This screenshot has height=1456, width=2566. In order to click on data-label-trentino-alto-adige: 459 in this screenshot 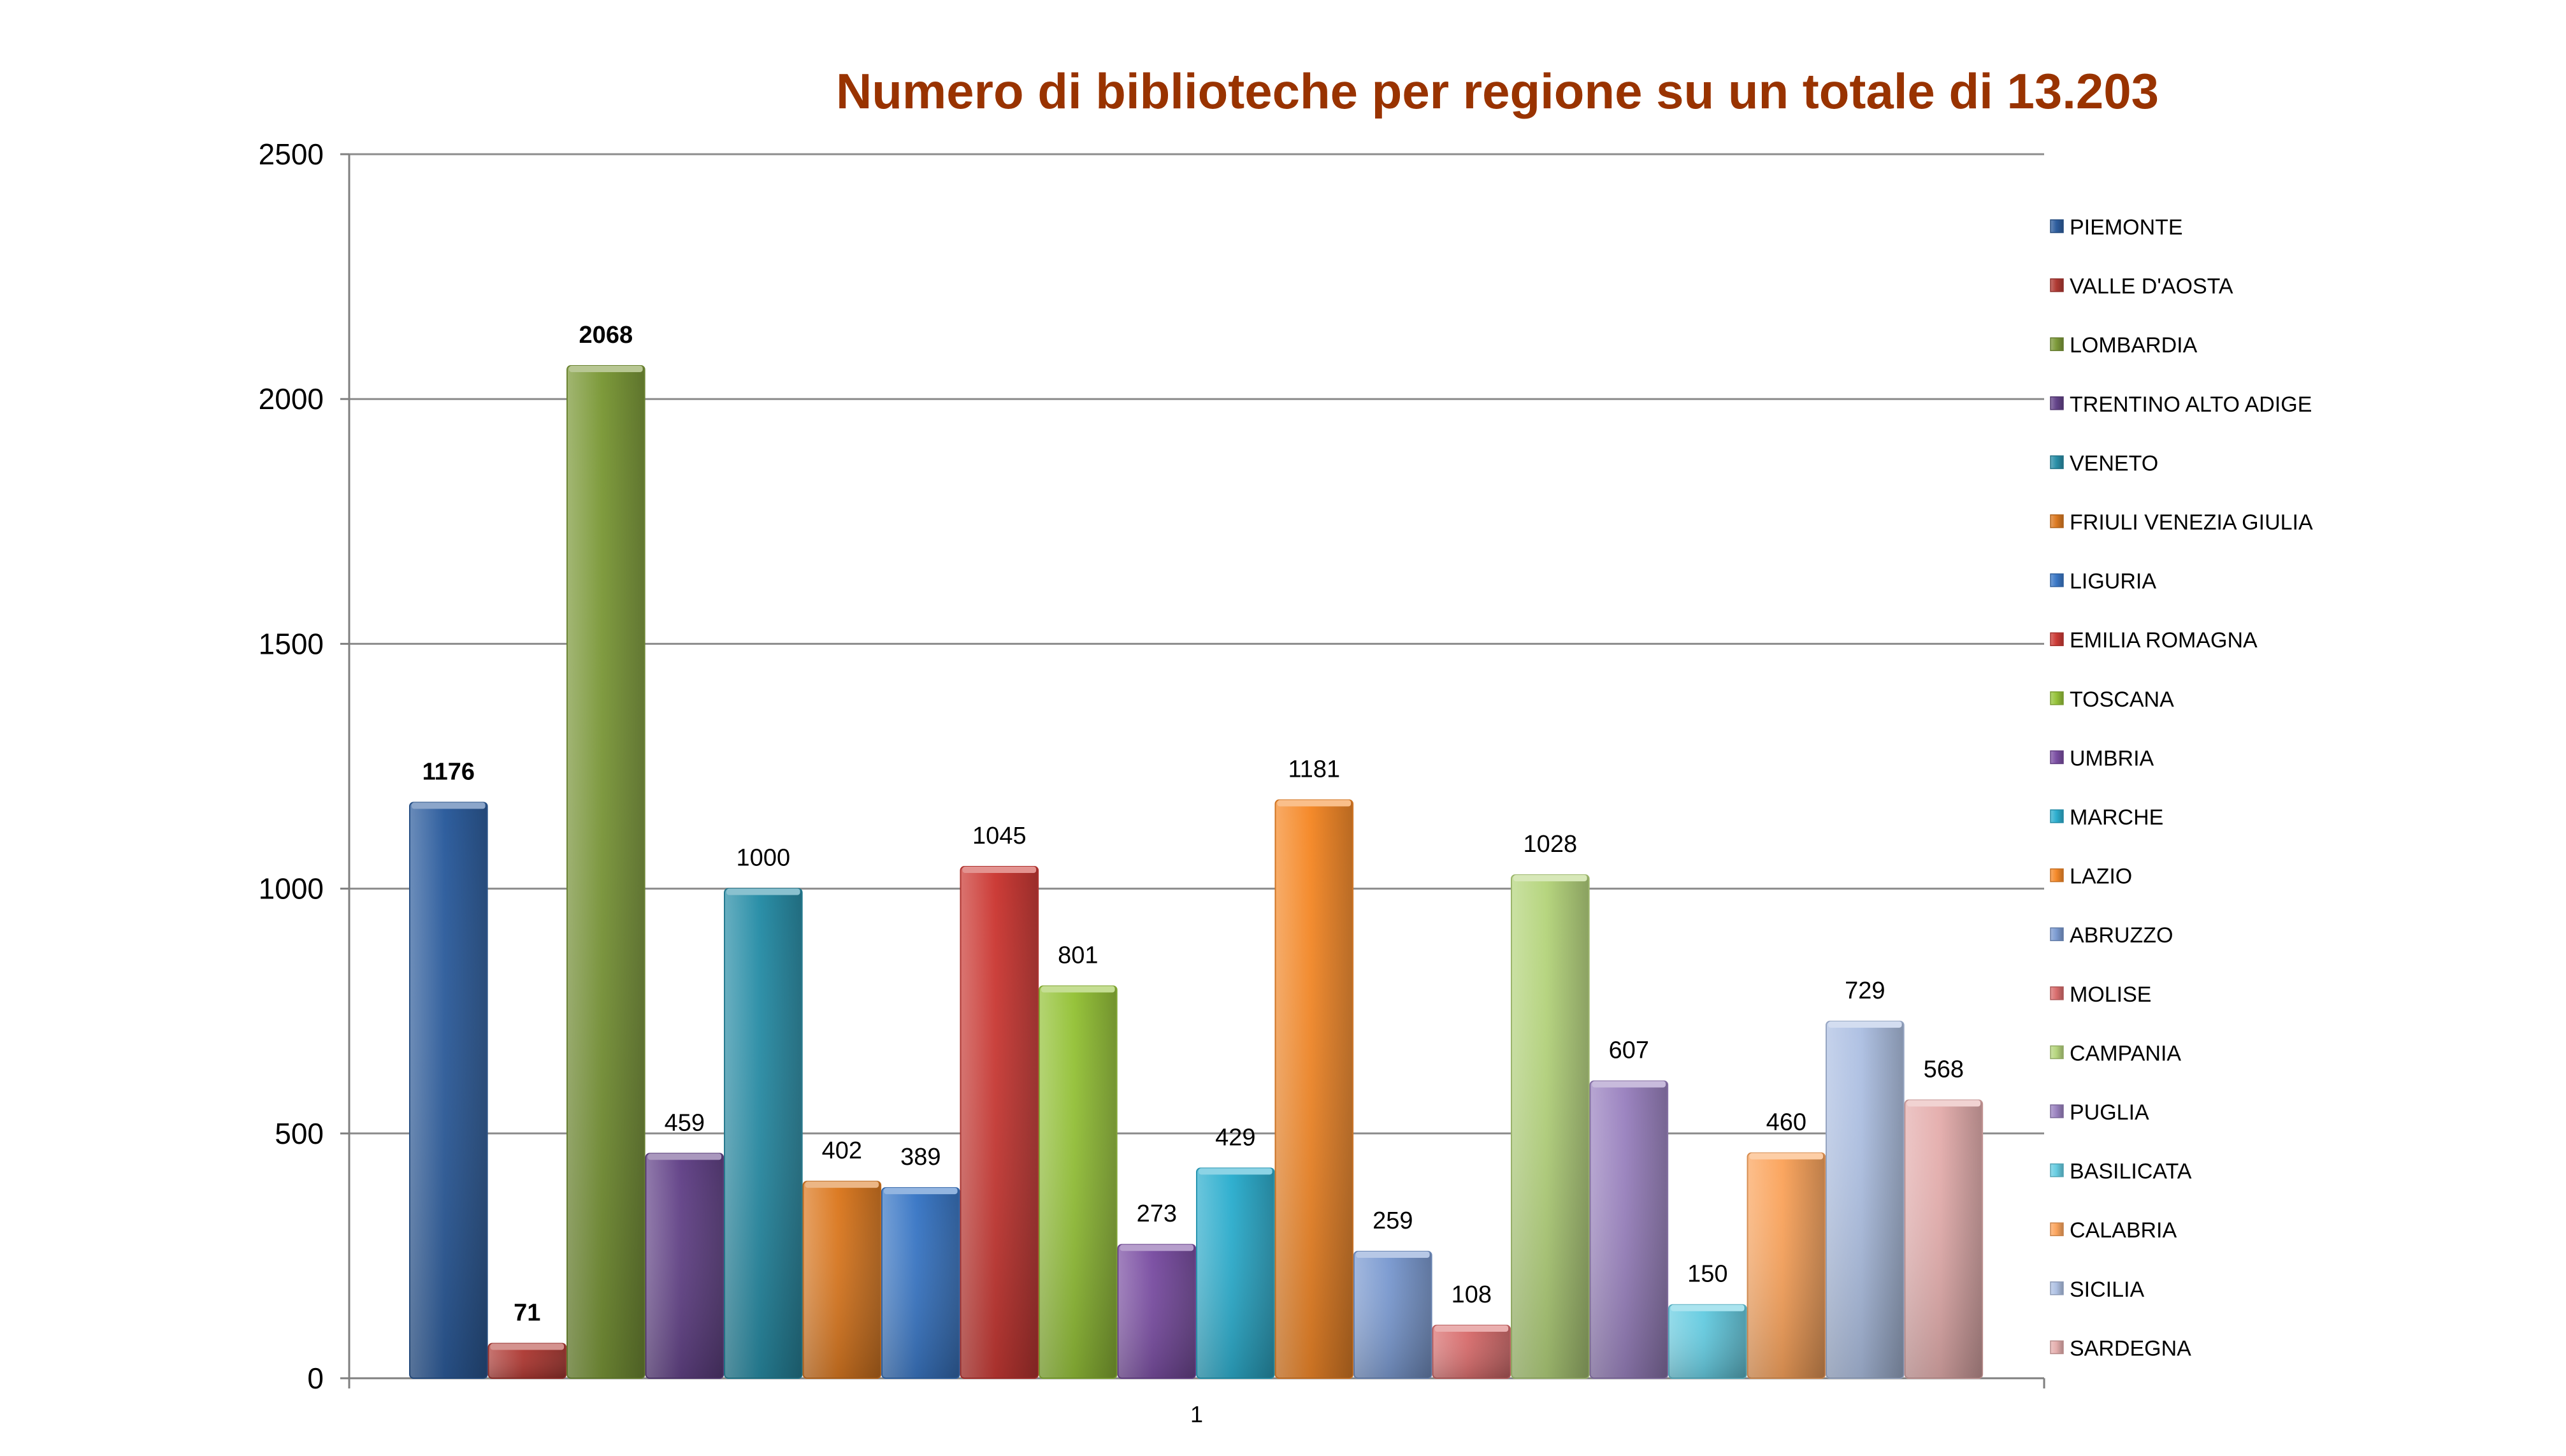, I will do `click(685, 1122)`.